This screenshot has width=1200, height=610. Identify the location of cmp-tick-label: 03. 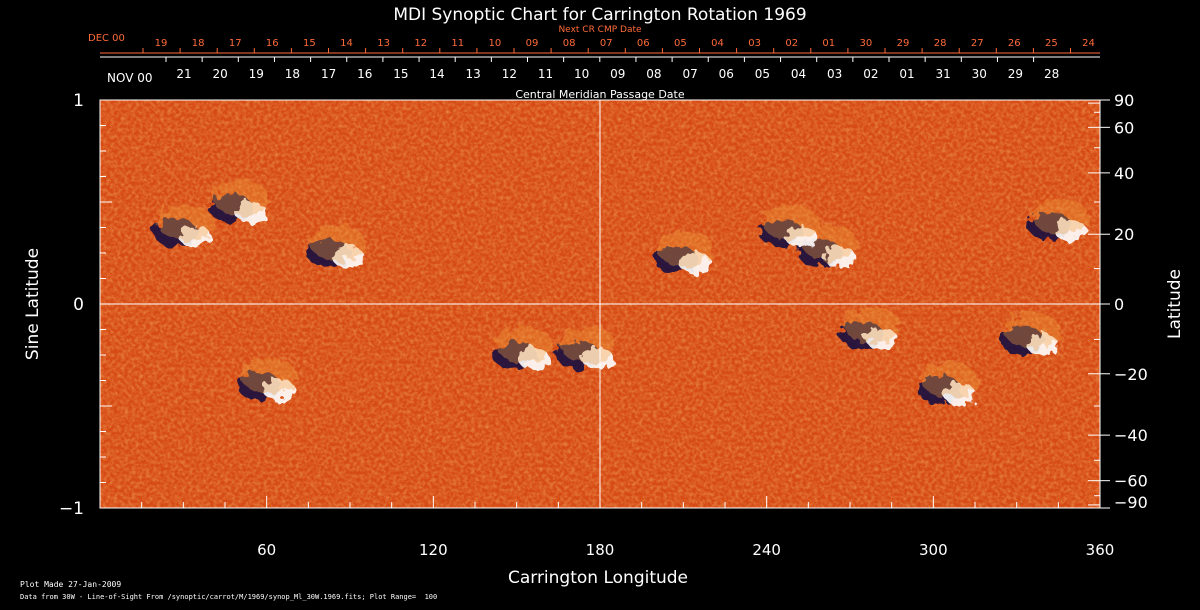
(834, 74).